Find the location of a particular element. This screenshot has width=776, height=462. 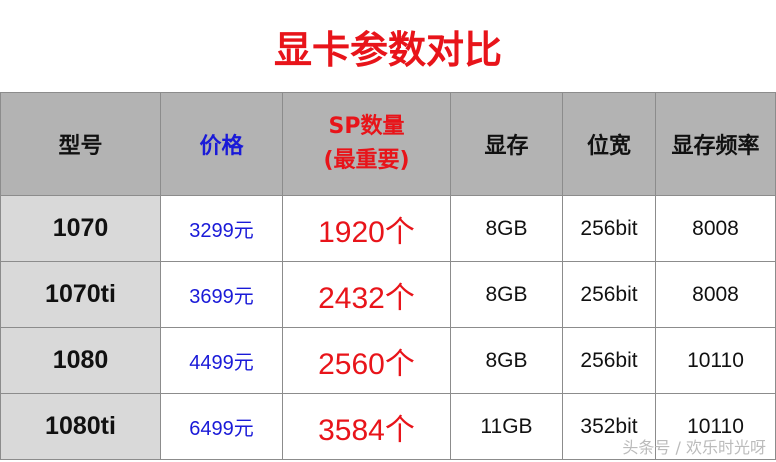

header-sp-line2: (最重要) is located at coordinates (366, 160).